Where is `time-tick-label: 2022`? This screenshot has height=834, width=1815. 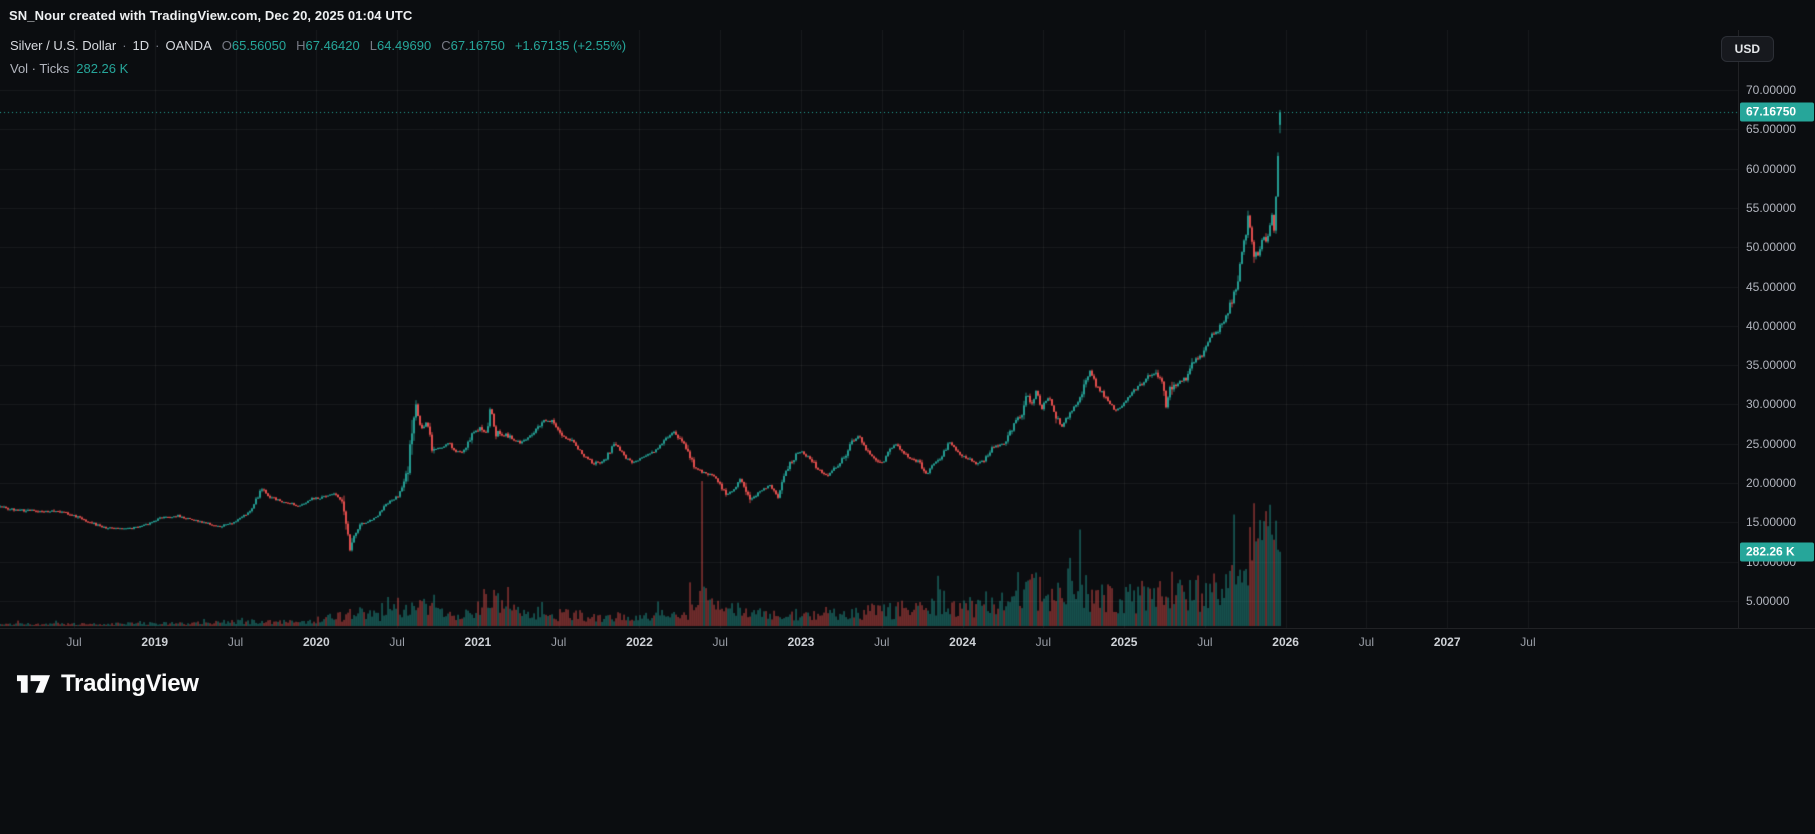
time-tick-label: 2022 is located at coordinates (639, 642).